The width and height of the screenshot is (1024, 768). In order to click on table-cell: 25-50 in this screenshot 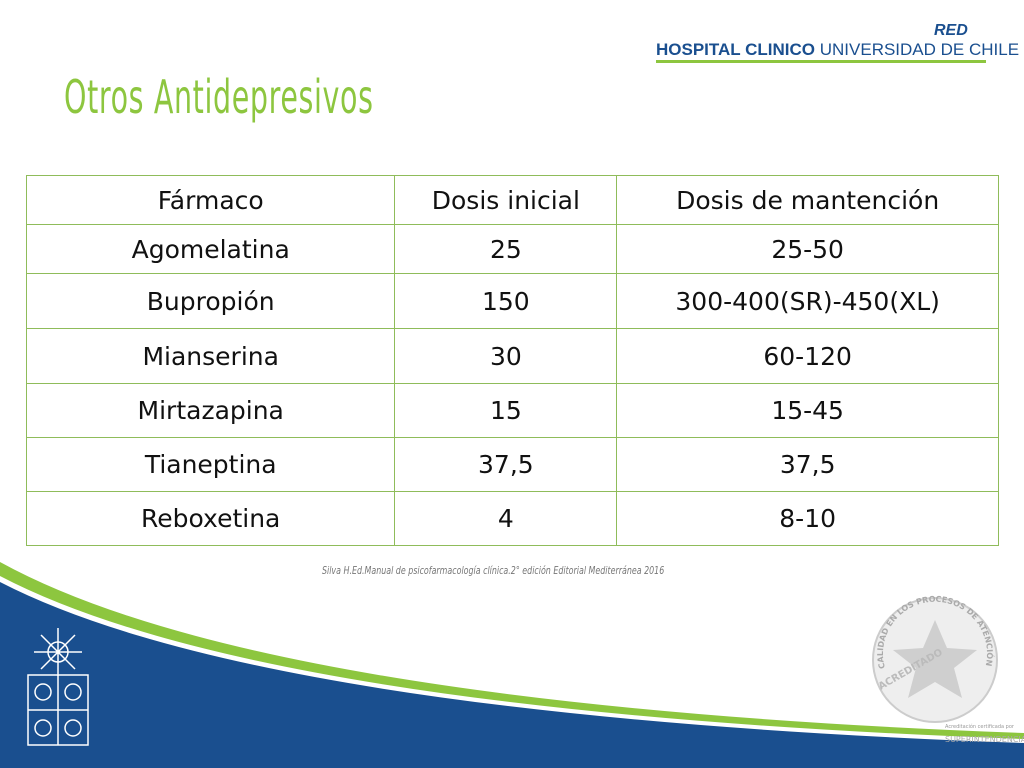, I will do `click(807, 249)`.